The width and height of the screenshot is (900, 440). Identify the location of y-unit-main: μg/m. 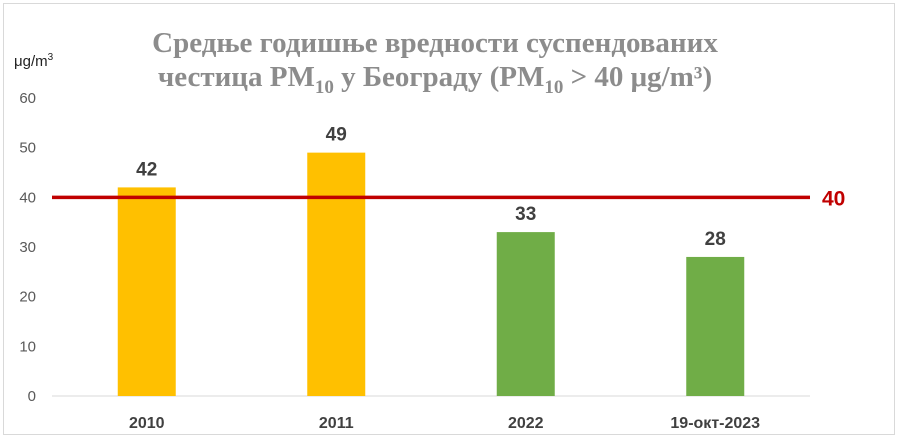
(31, 61).